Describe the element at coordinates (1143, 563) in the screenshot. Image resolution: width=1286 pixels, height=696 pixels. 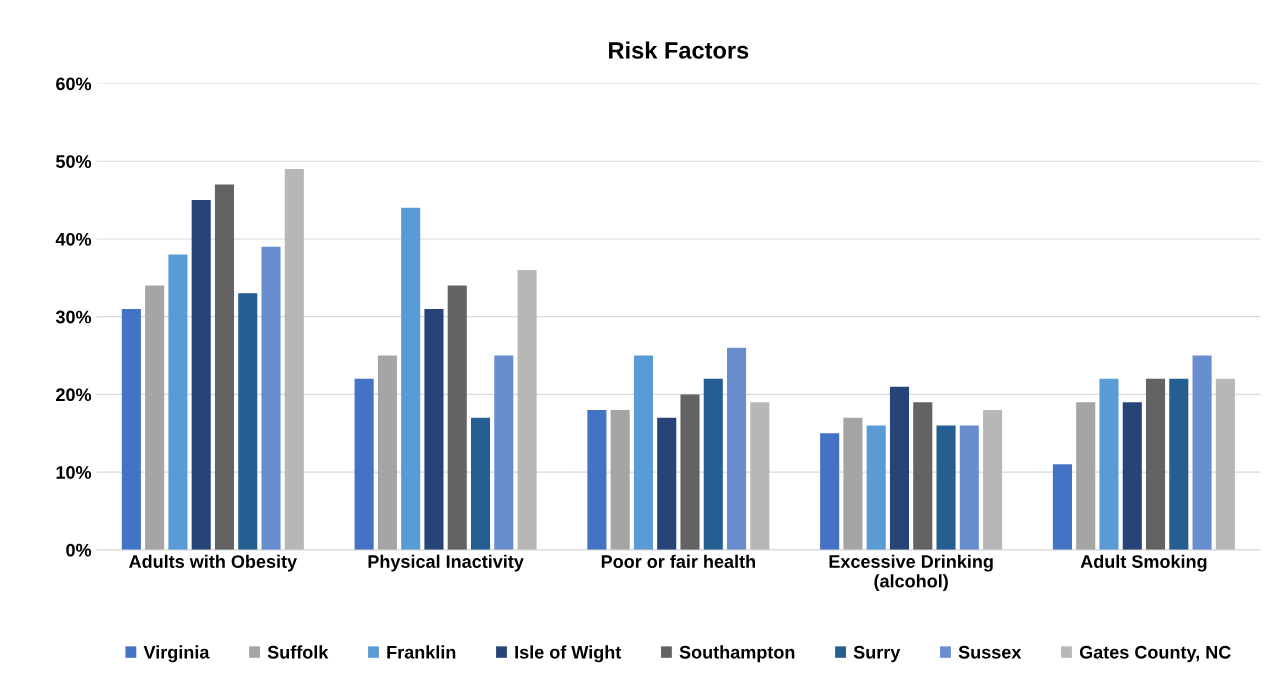
I see `x-tick-label: Adult Smoking` at that location.